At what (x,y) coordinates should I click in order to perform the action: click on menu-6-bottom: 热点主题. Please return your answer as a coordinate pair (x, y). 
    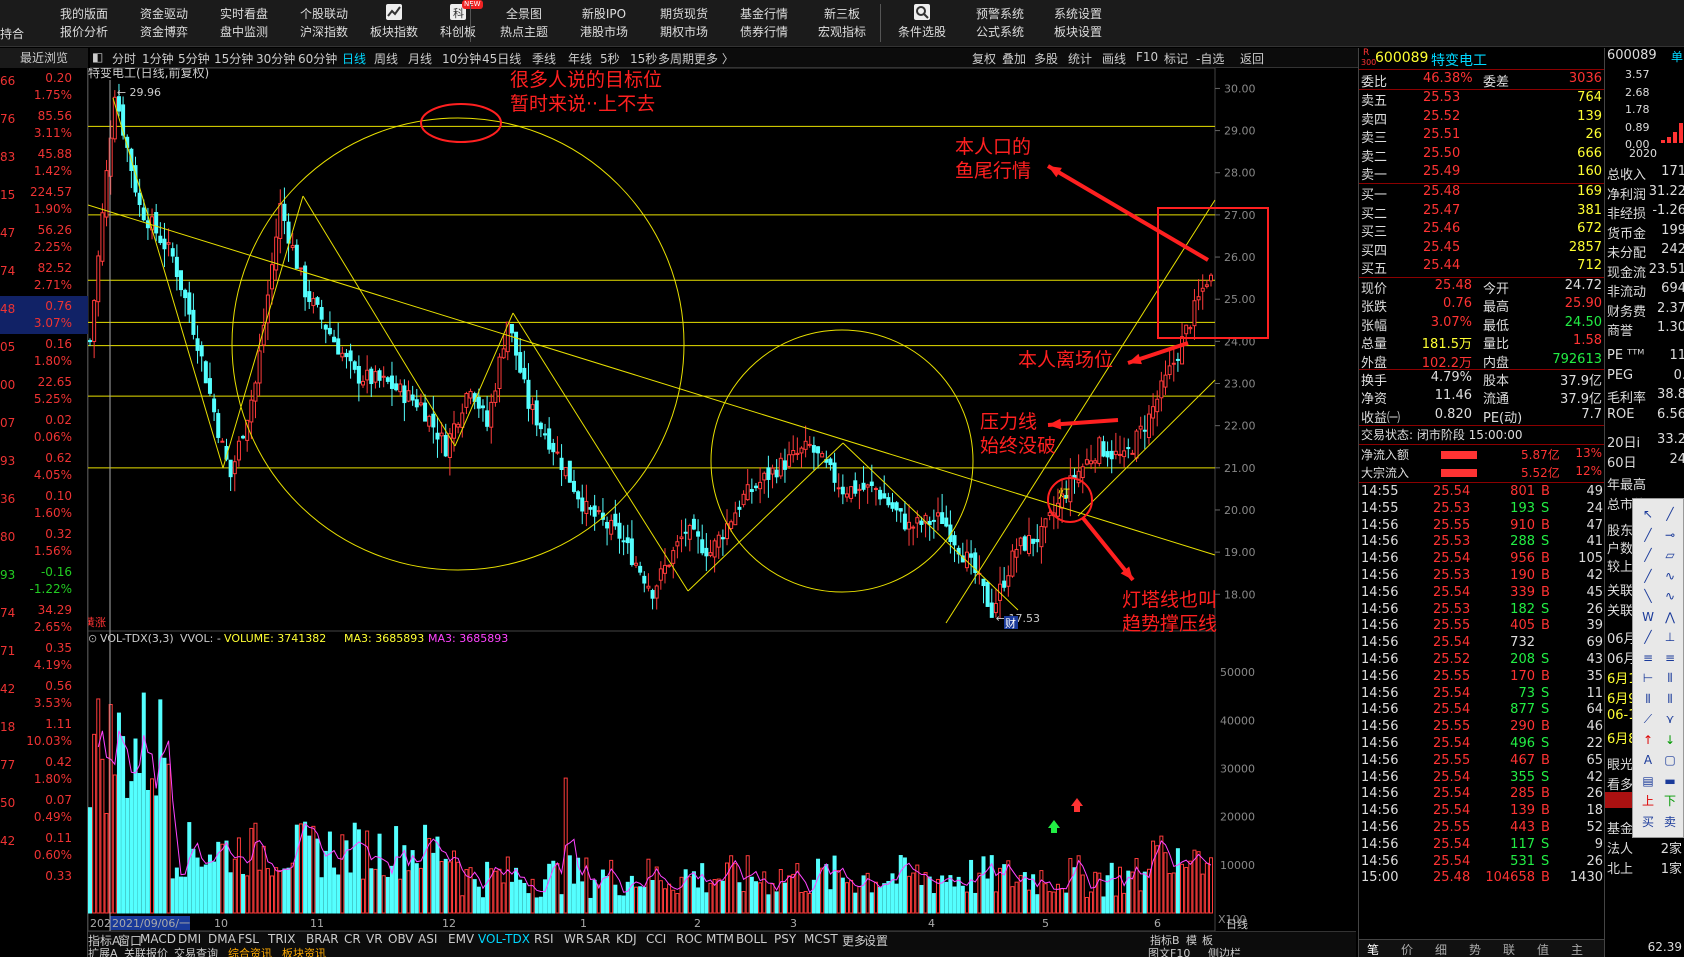
    Looking at the image, I should click on (523, 32).